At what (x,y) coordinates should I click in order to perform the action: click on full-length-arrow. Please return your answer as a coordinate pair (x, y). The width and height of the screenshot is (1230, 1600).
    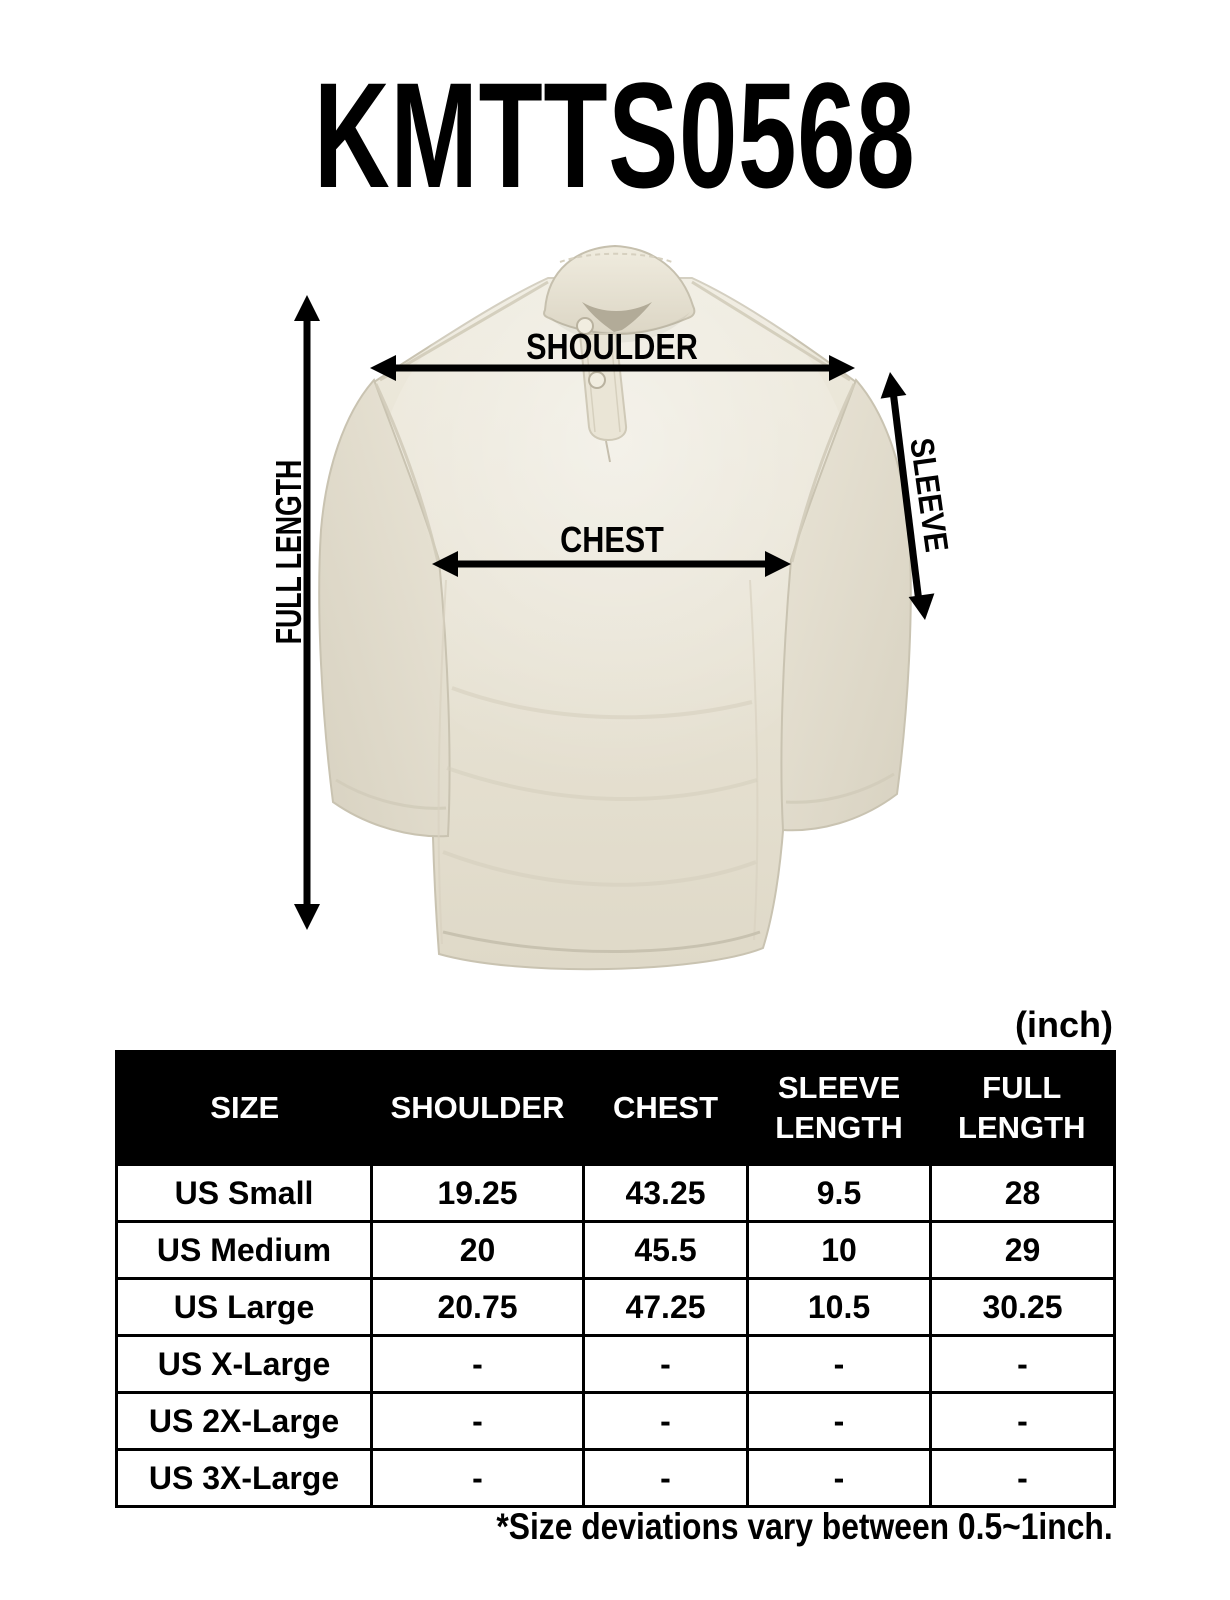
    Looking at the image, I should click on (307, 612).